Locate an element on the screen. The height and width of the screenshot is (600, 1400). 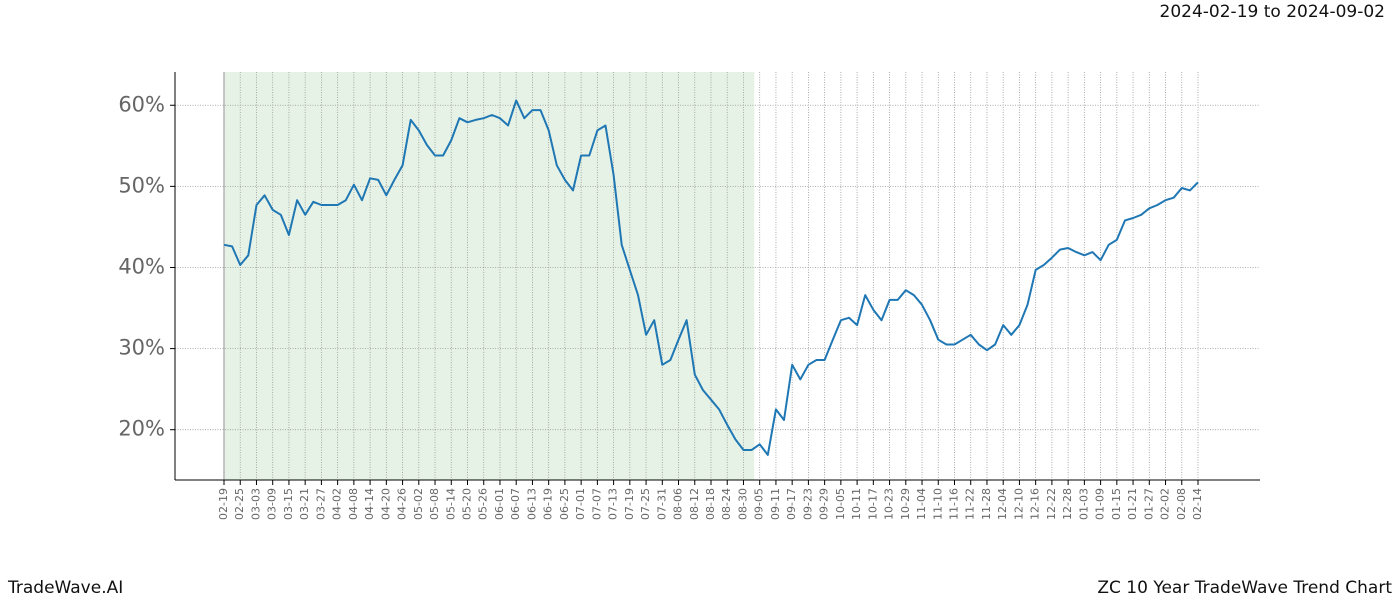
y-tick-label: 40% is located at coordinates (141, 266).